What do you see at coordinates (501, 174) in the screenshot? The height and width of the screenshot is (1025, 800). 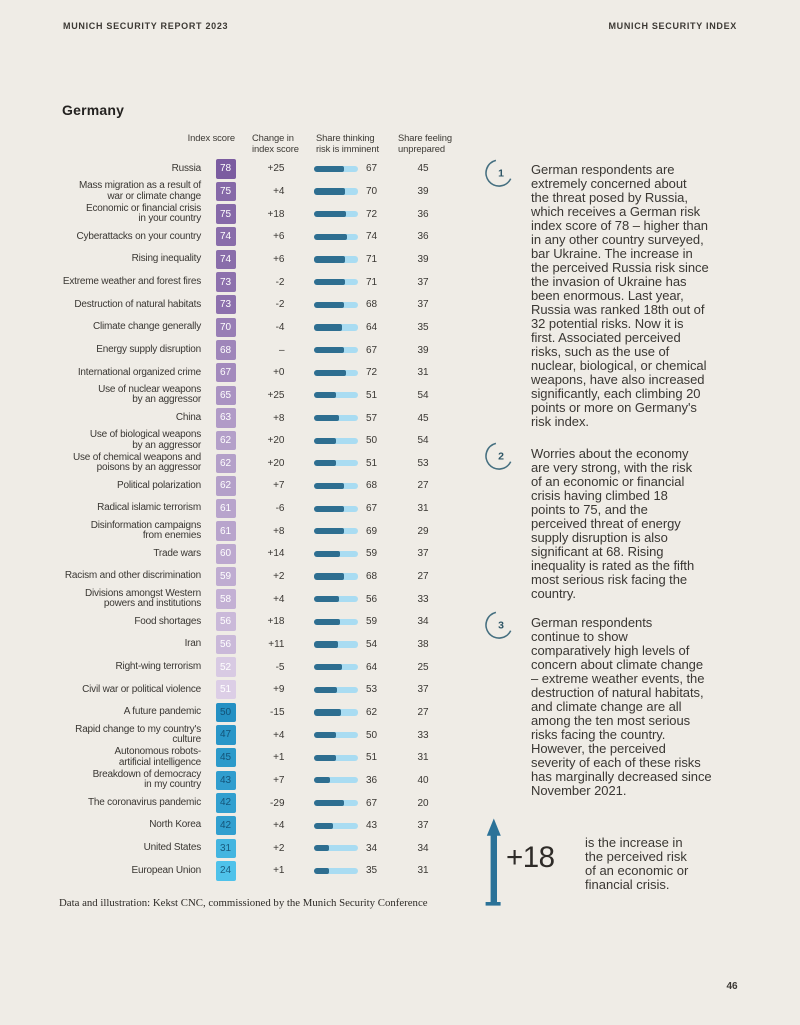 I see `svg-text: 1` at bounding box center [501, 174].